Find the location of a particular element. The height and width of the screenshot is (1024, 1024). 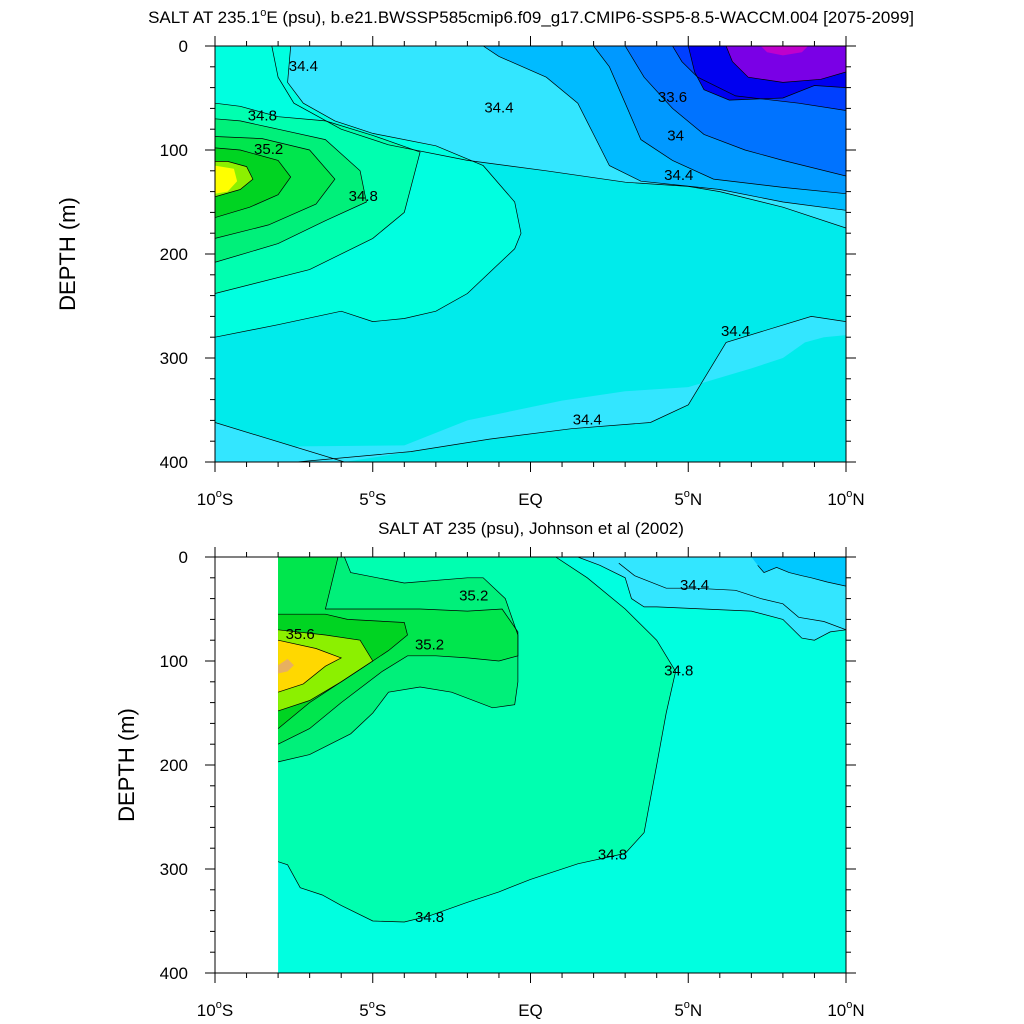

contour-fill-34.2 is located at coordinates (798, 572).